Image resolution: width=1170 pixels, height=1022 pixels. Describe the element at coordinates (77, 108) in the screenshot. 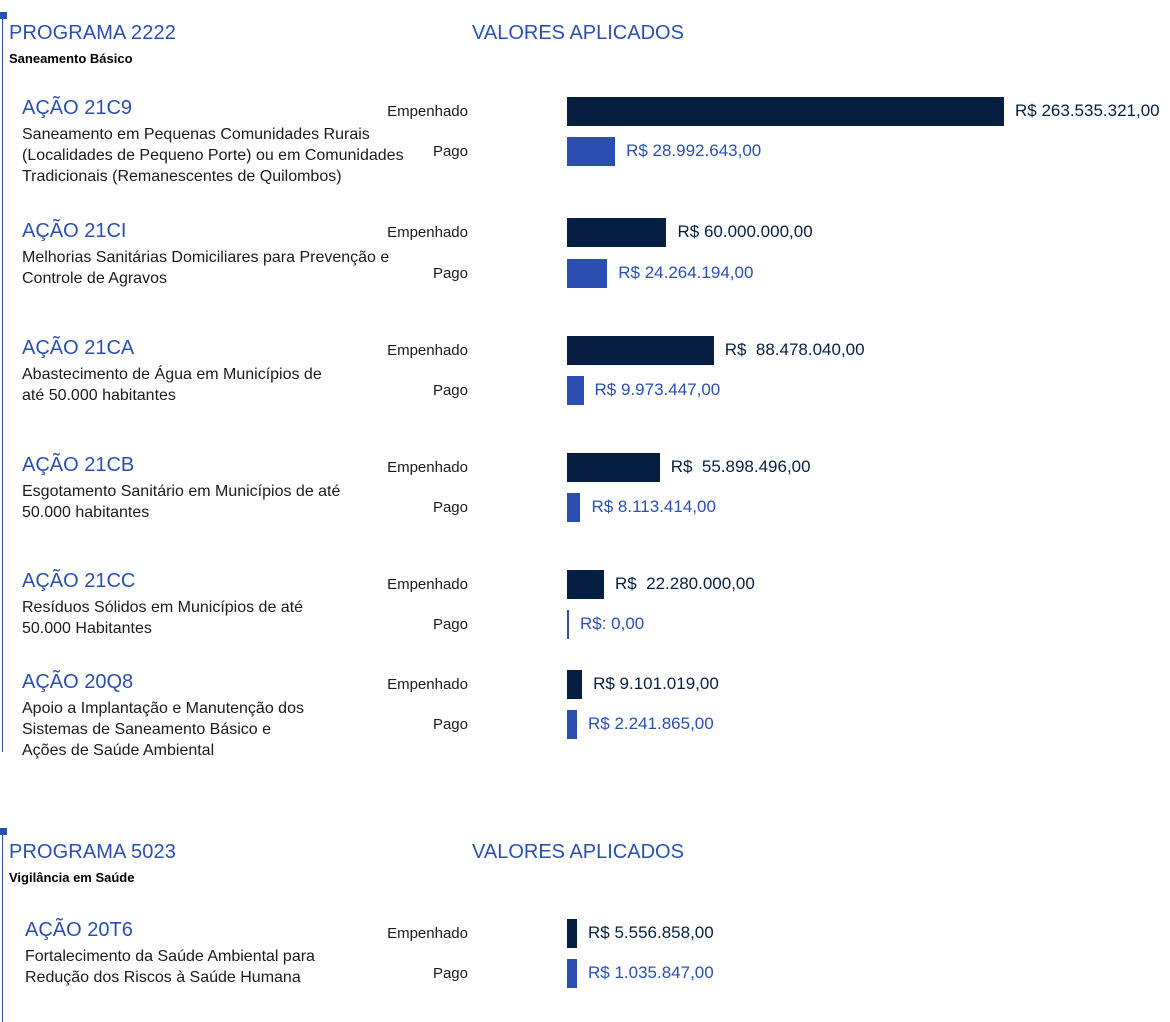

I see `action-title: AÇÃO 21C9` at that location.